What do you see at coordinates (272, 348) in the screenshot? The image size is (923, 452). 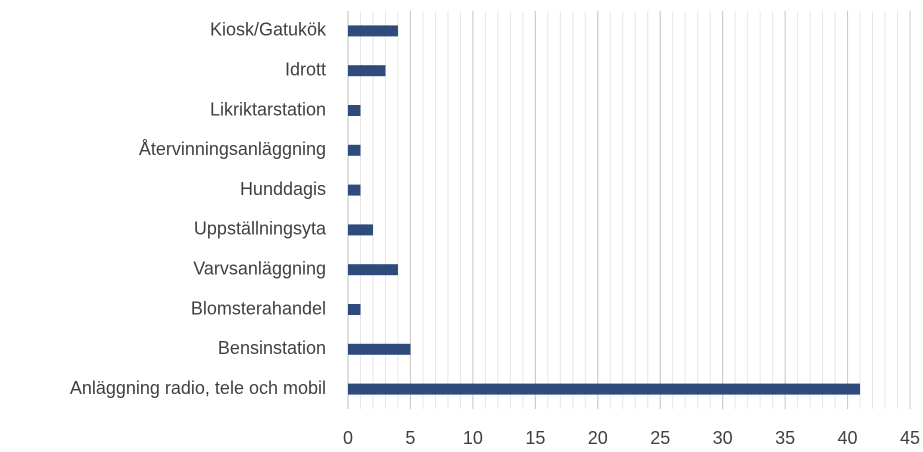 I see `y-tick-label: Bensinstation` at bounding box center [272, 348].